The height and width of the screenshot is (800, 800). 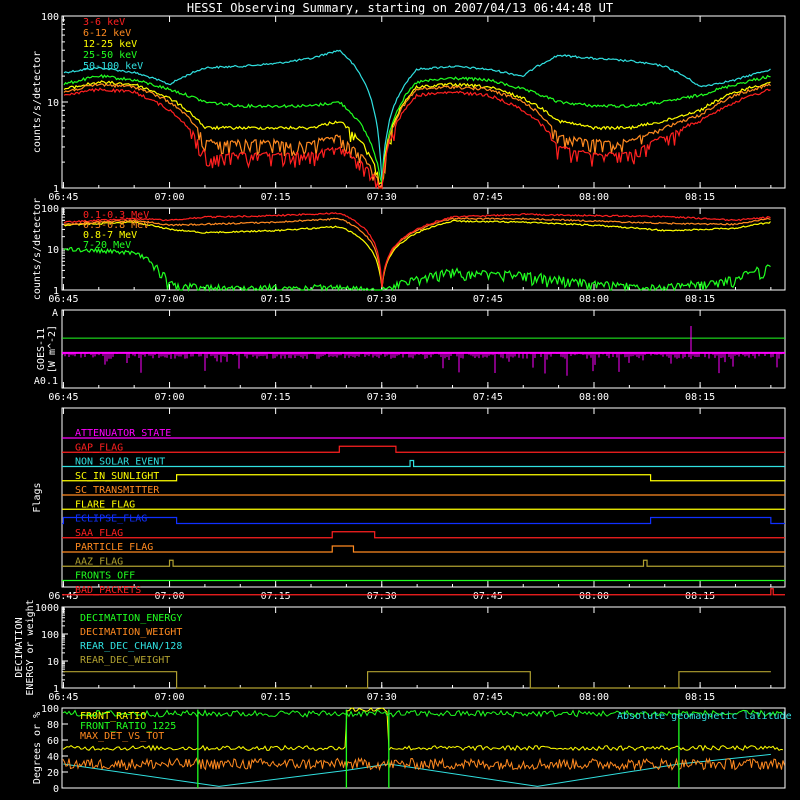 I want to click on flag-label: PARTICLE_FLAG, so click(x=114, y=547).